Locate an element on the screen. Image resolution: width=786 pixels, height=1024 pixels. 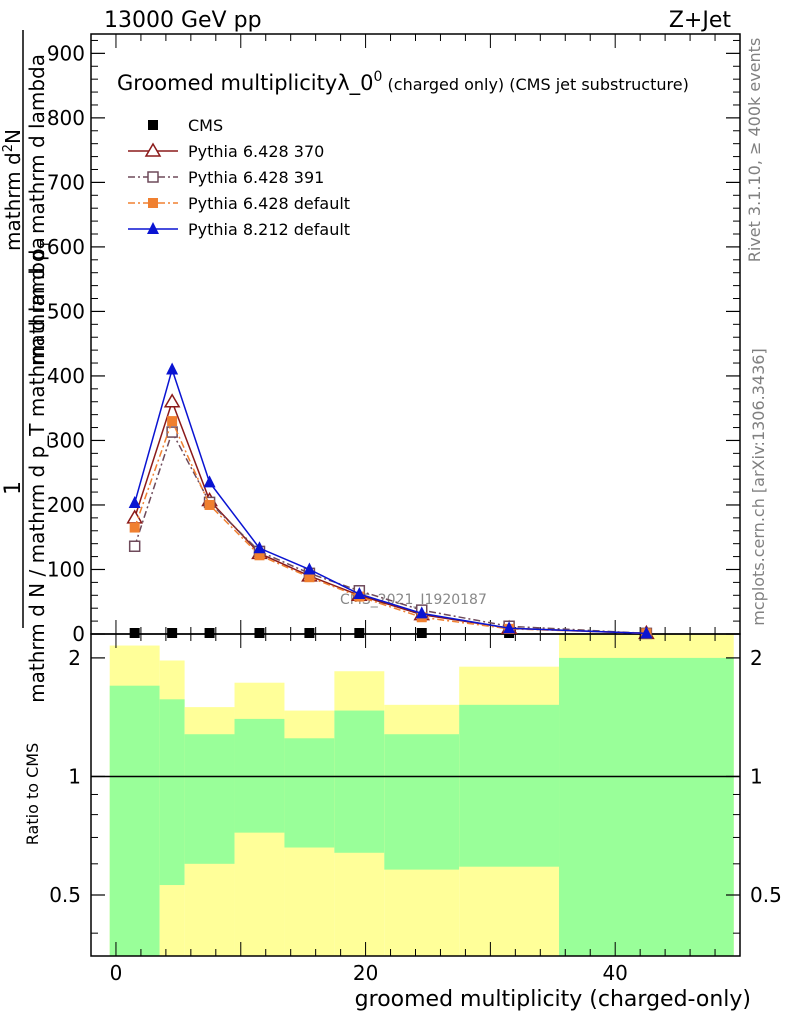
legend-item-py6_370: Pythia 6.428 370 is located at coordinates (226, 151).